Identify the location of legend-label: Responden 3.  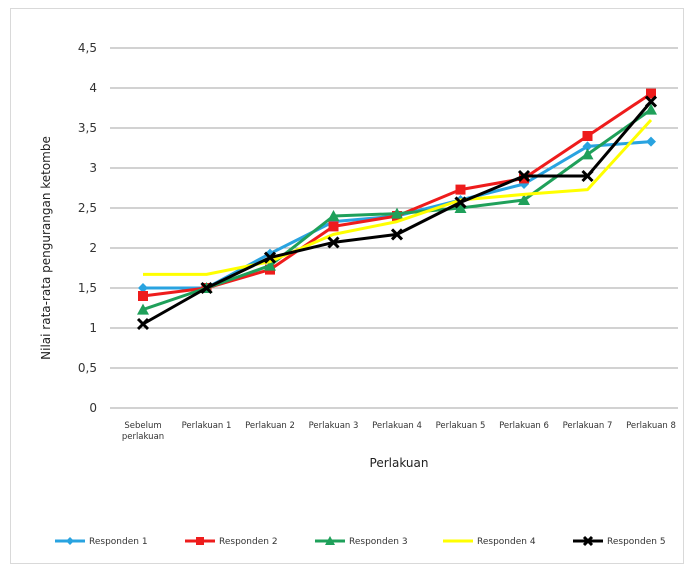
(378, 542).